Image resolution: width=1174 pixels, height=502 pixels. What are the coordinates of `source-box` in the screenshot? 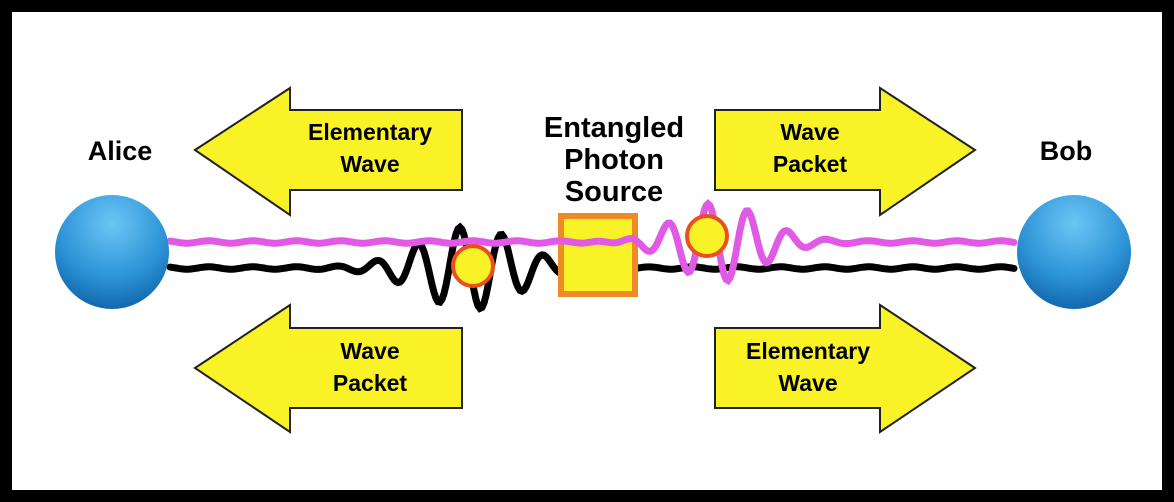 It's located at (598, 255).